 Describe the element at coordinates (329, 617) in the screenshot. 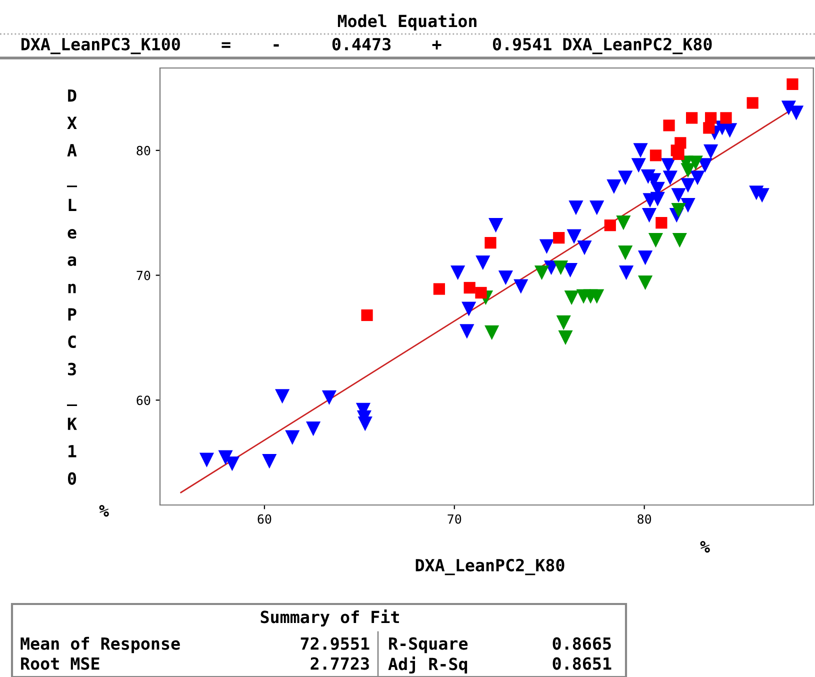

I see `text: Summary of Fit` at that location.